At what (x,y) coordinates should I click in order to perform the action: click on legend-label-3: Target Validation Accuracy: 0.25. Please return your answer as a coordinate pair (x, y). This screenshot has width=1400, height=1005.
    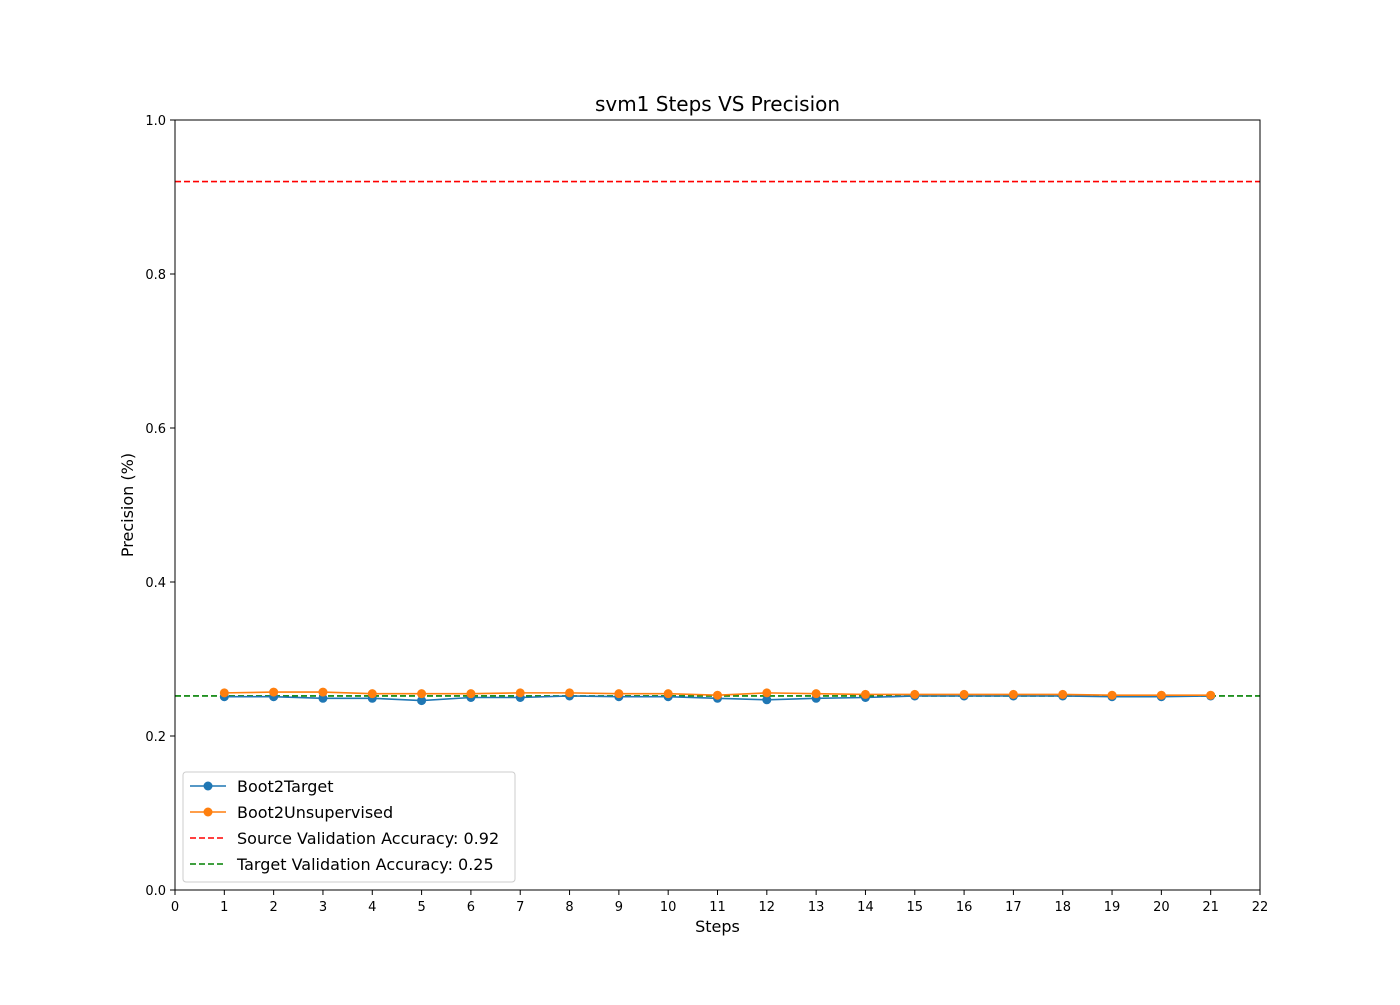
    Looking at the image, I should click on (365, 864).